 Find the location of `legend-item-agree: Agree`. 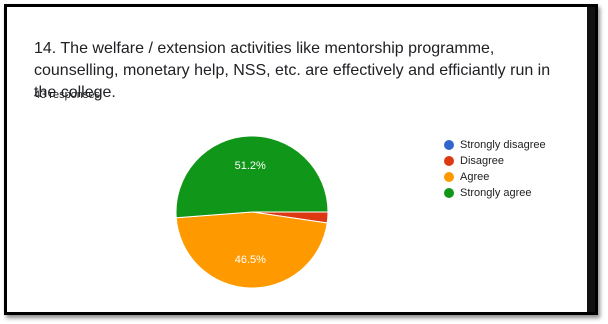

legend-item-agree: Agree is located at coordinates (495, 177).